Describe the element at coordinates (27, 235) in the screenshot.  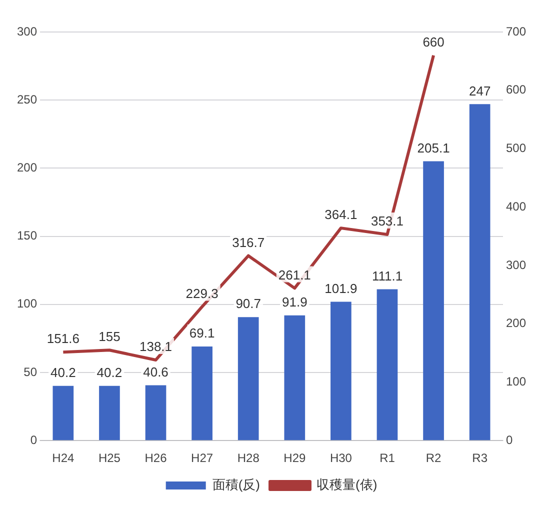
I see `y-tick-label: 150` at that location.